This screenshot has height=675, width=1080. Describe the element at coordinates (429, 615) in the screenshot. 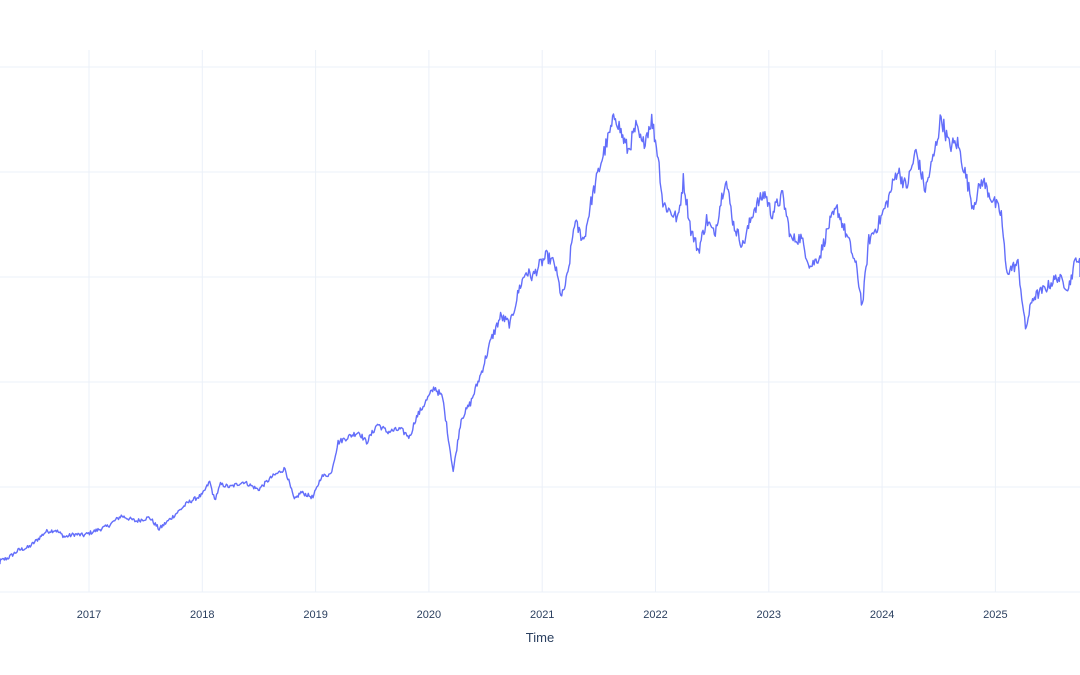

I see `x-tick-label: 2020` at that location.